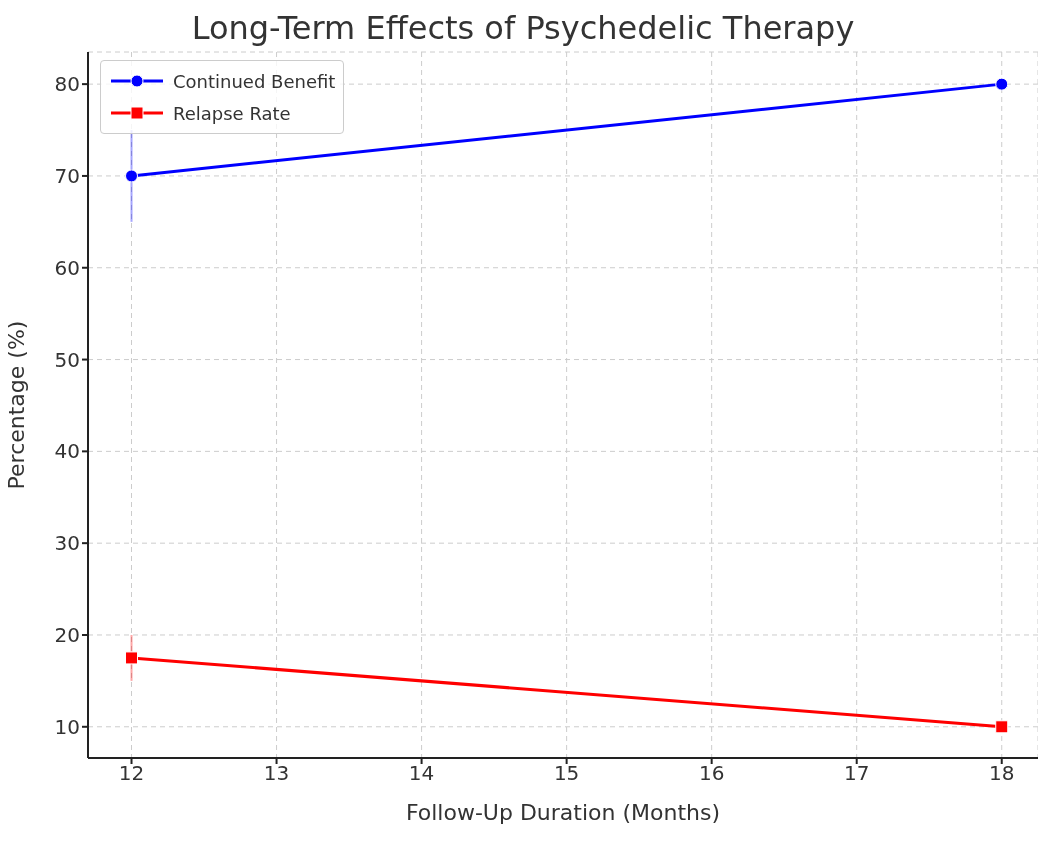  Describe the element at coordinates (16, 405) in the screenshot. I see `y-axis-title: Percentage (%)` at that location.